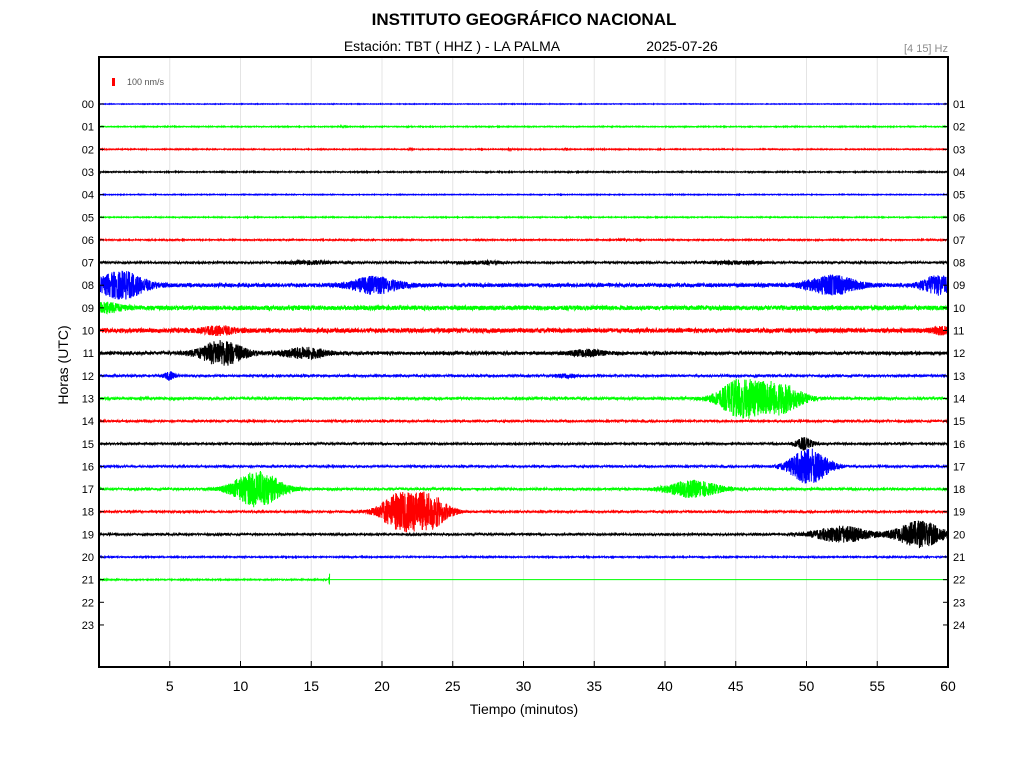 The height and width of the screenshot is (768, 1024). I want to click on left-hour-label: 11, so click(88, 354).